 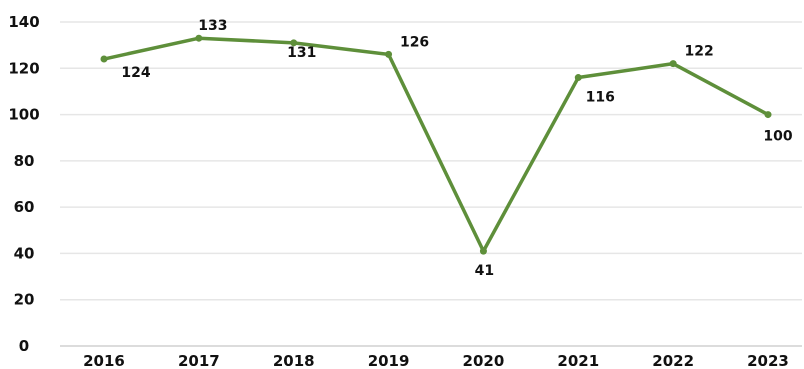 What do you see at coordinates (699, 52) in the screenshot?
I see `data-label: 122` at bounding box center [699, 52].